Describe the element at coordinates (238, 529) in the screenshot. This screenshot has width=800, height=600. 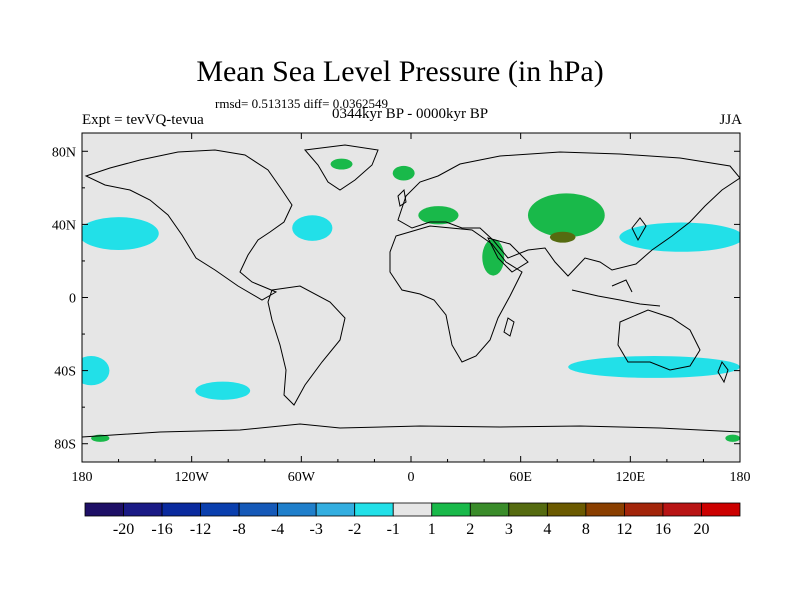
I see `colorbar-label: -8` at that location.